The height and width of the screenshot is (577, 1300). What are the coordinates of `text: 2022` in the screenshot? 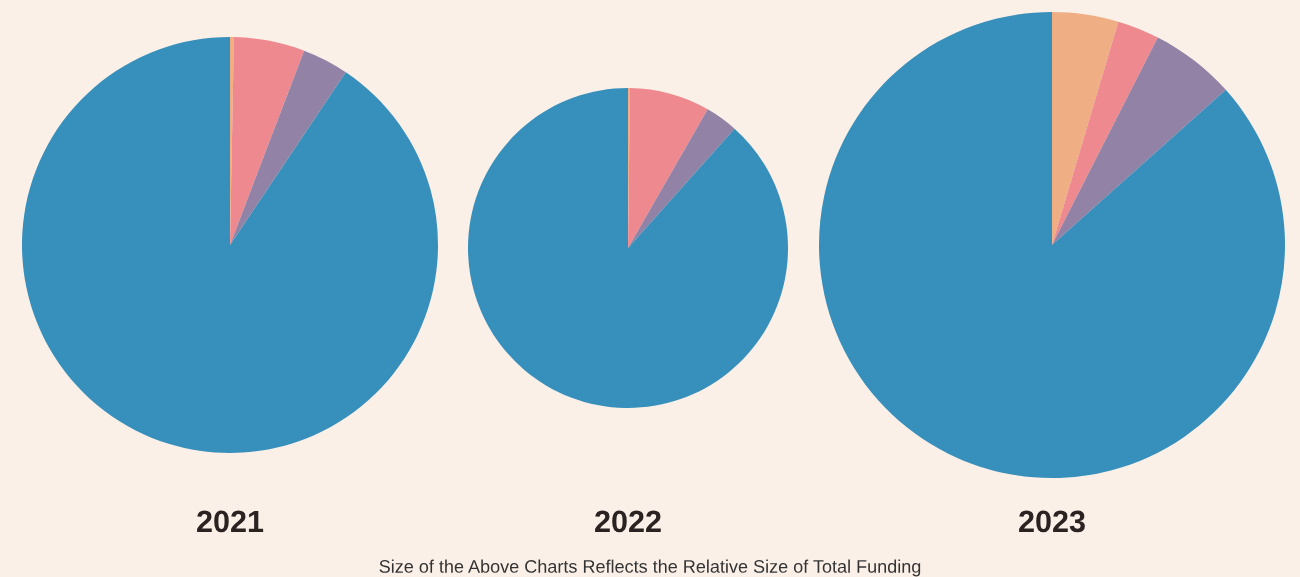 It's located at (628, 521).